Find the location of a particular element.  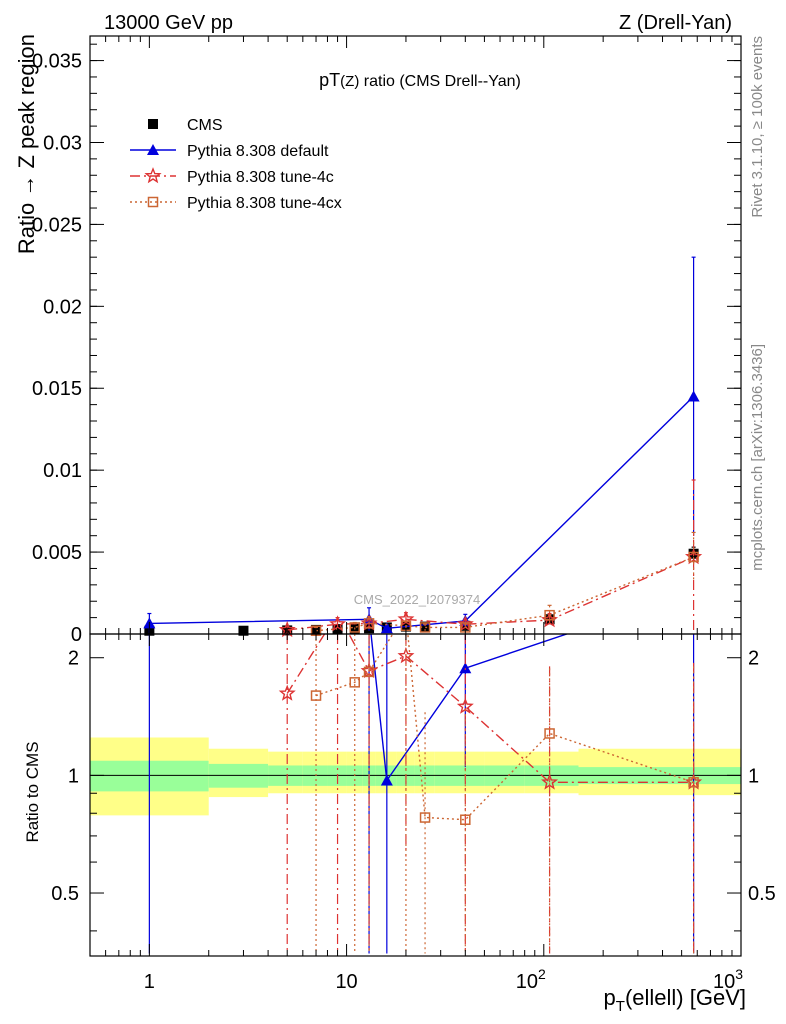

legend-entry-3: Pythia 8.308 tune-4cx is located at coordinates (236, 203).